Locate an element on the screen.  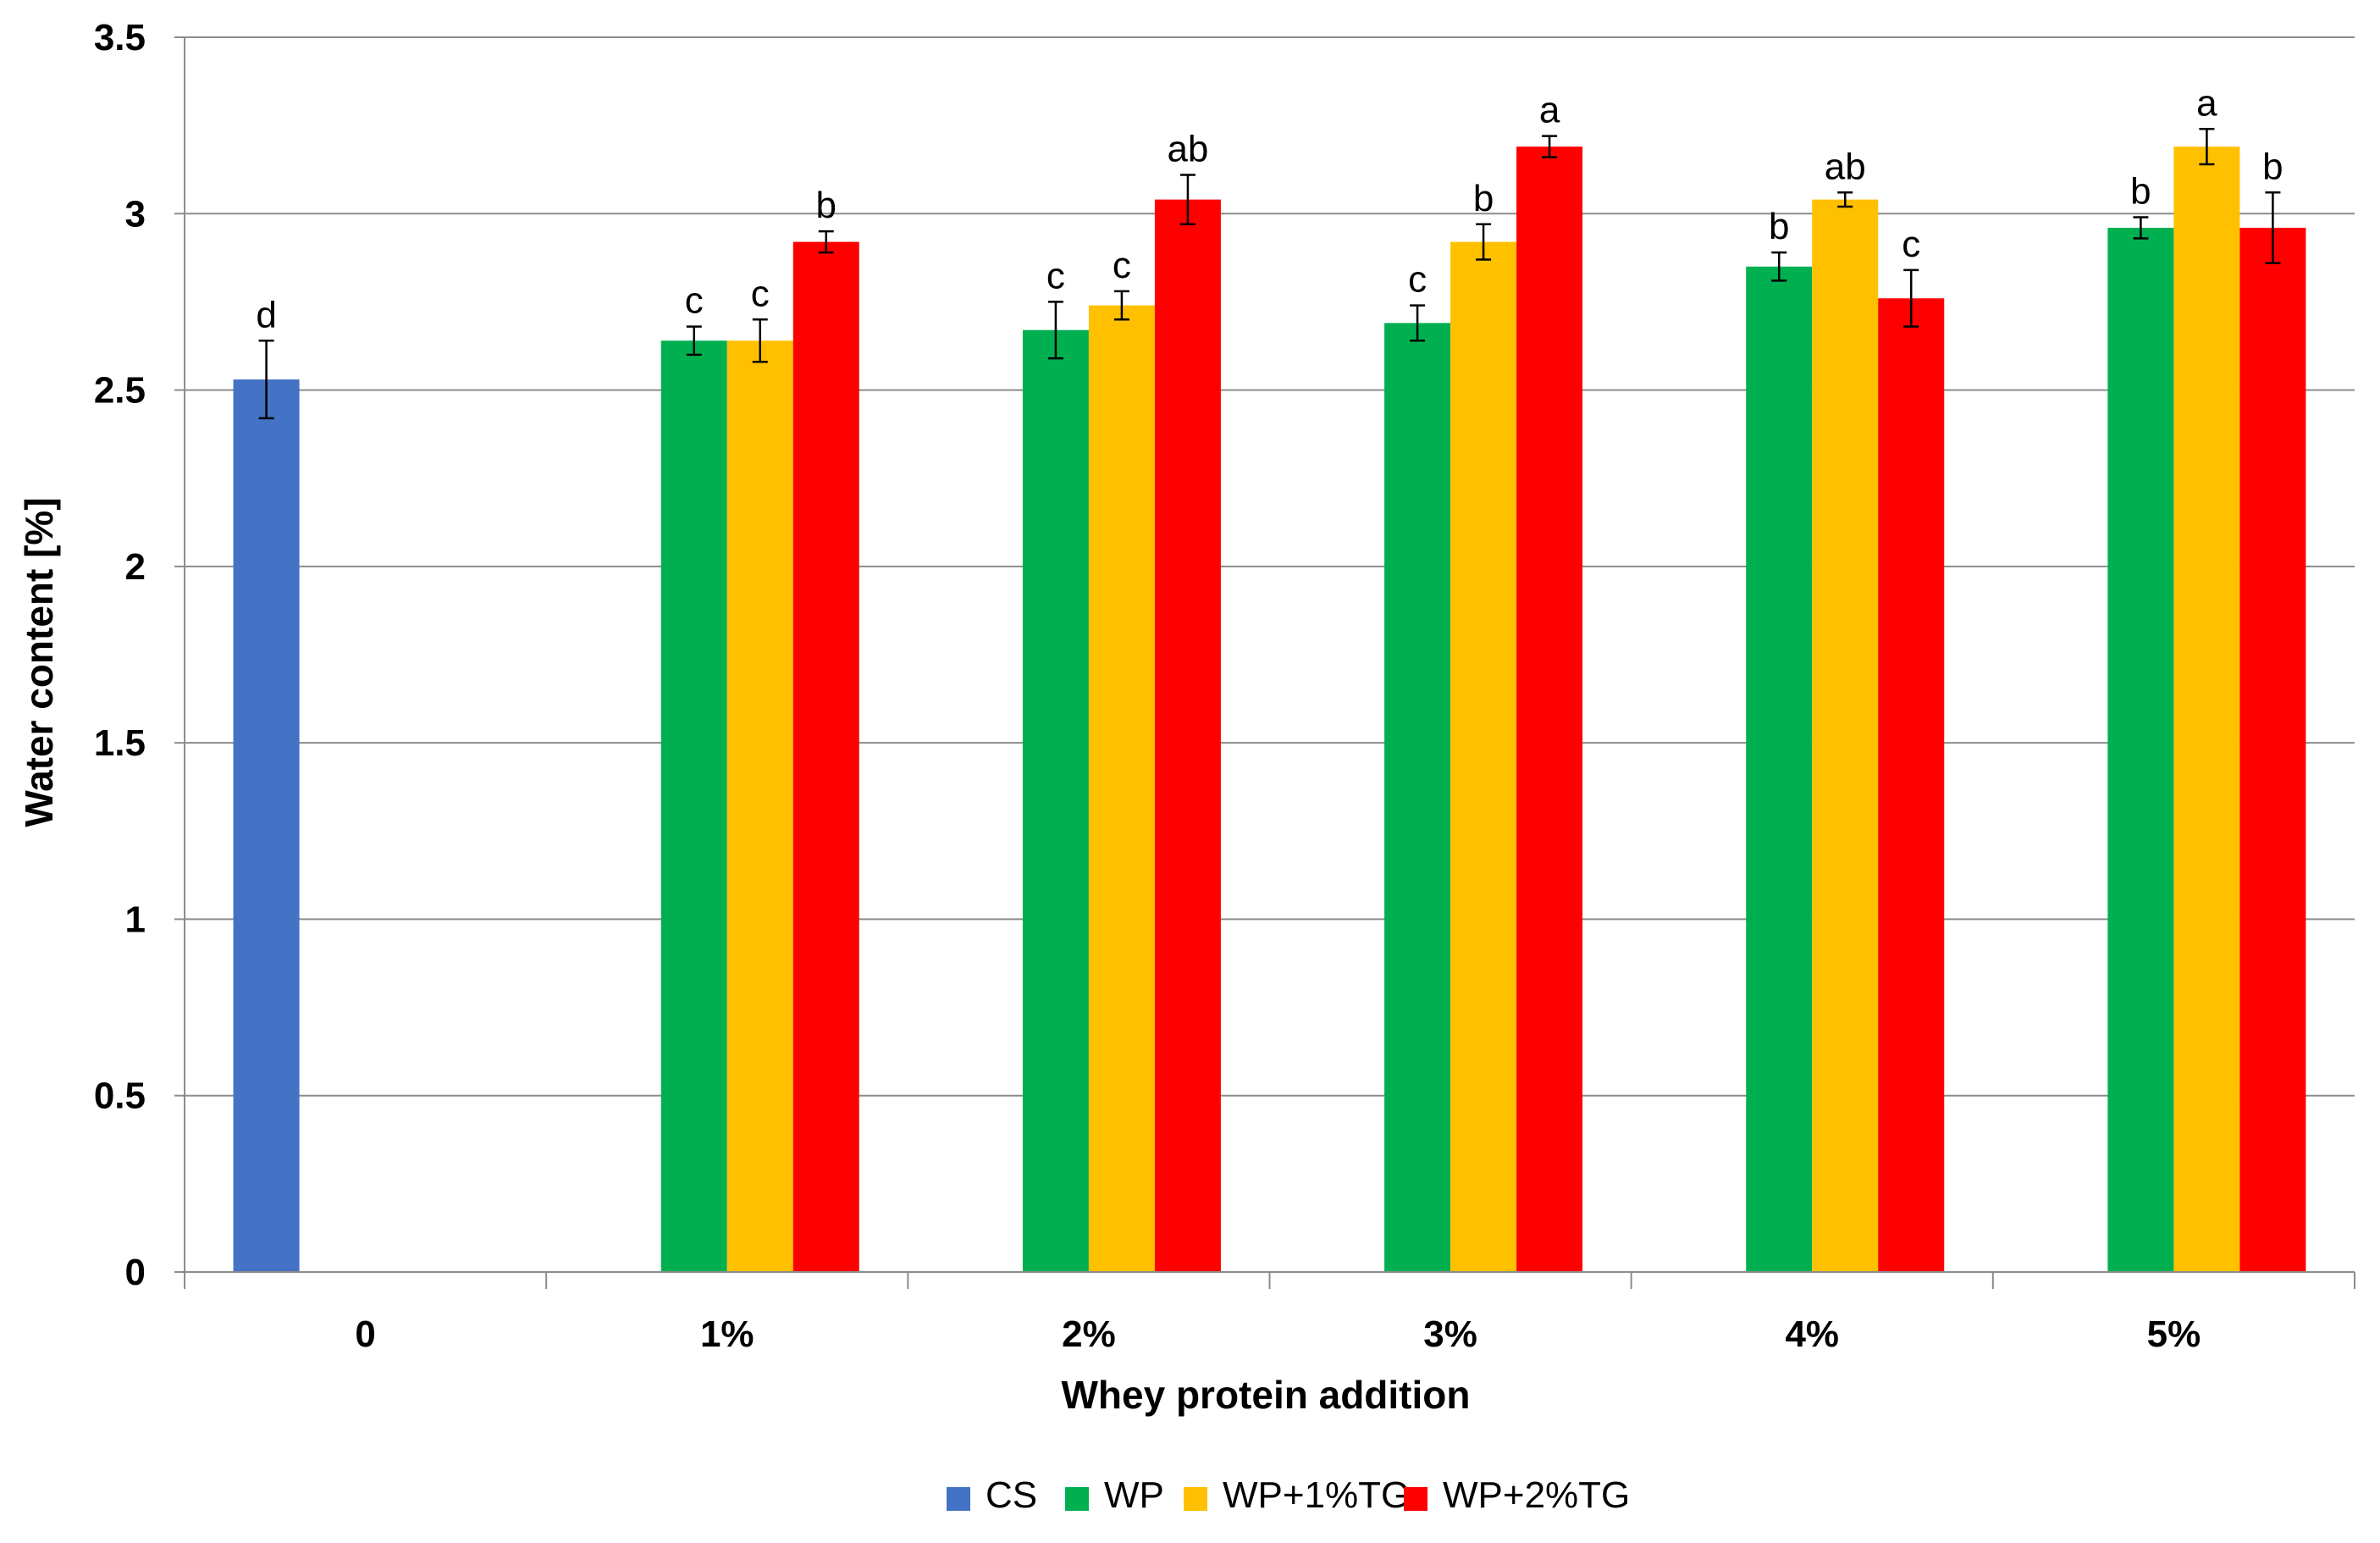
legend-label: WP+1%TG is located at coordinates (1316, 1495).